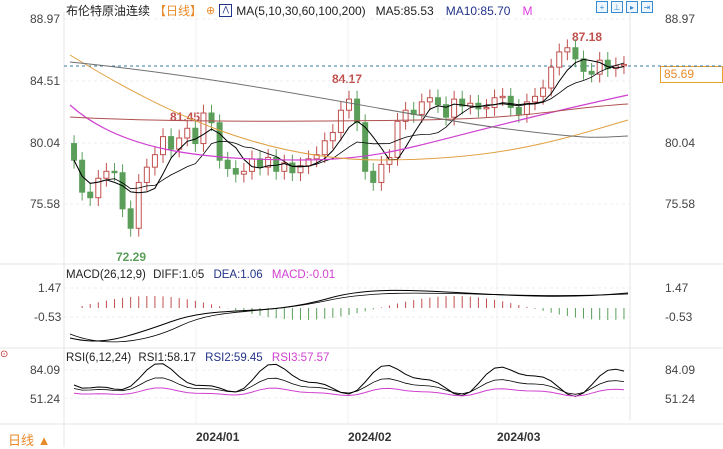 The image size is (723, 449). I want to click on instrument-title: 布伦特原油连续, so click(108, 11).